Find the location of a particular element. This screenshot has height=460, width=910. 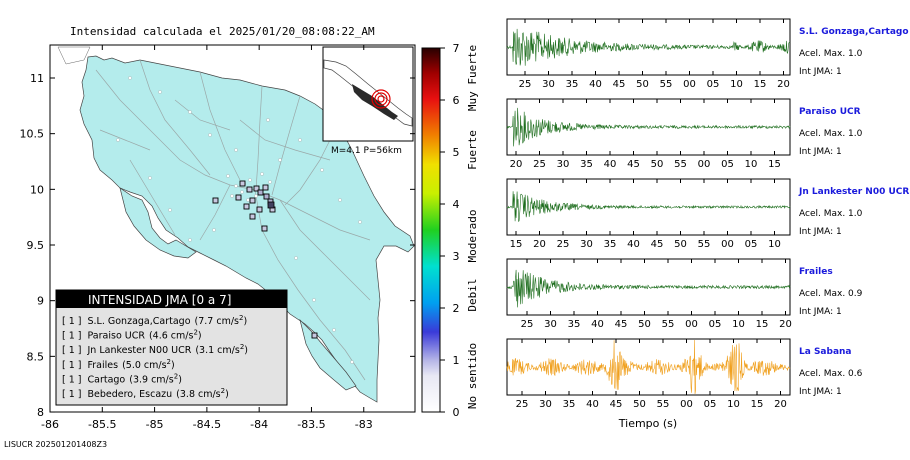

lat-tick-label: 9 is located at coordinates (40, 301).